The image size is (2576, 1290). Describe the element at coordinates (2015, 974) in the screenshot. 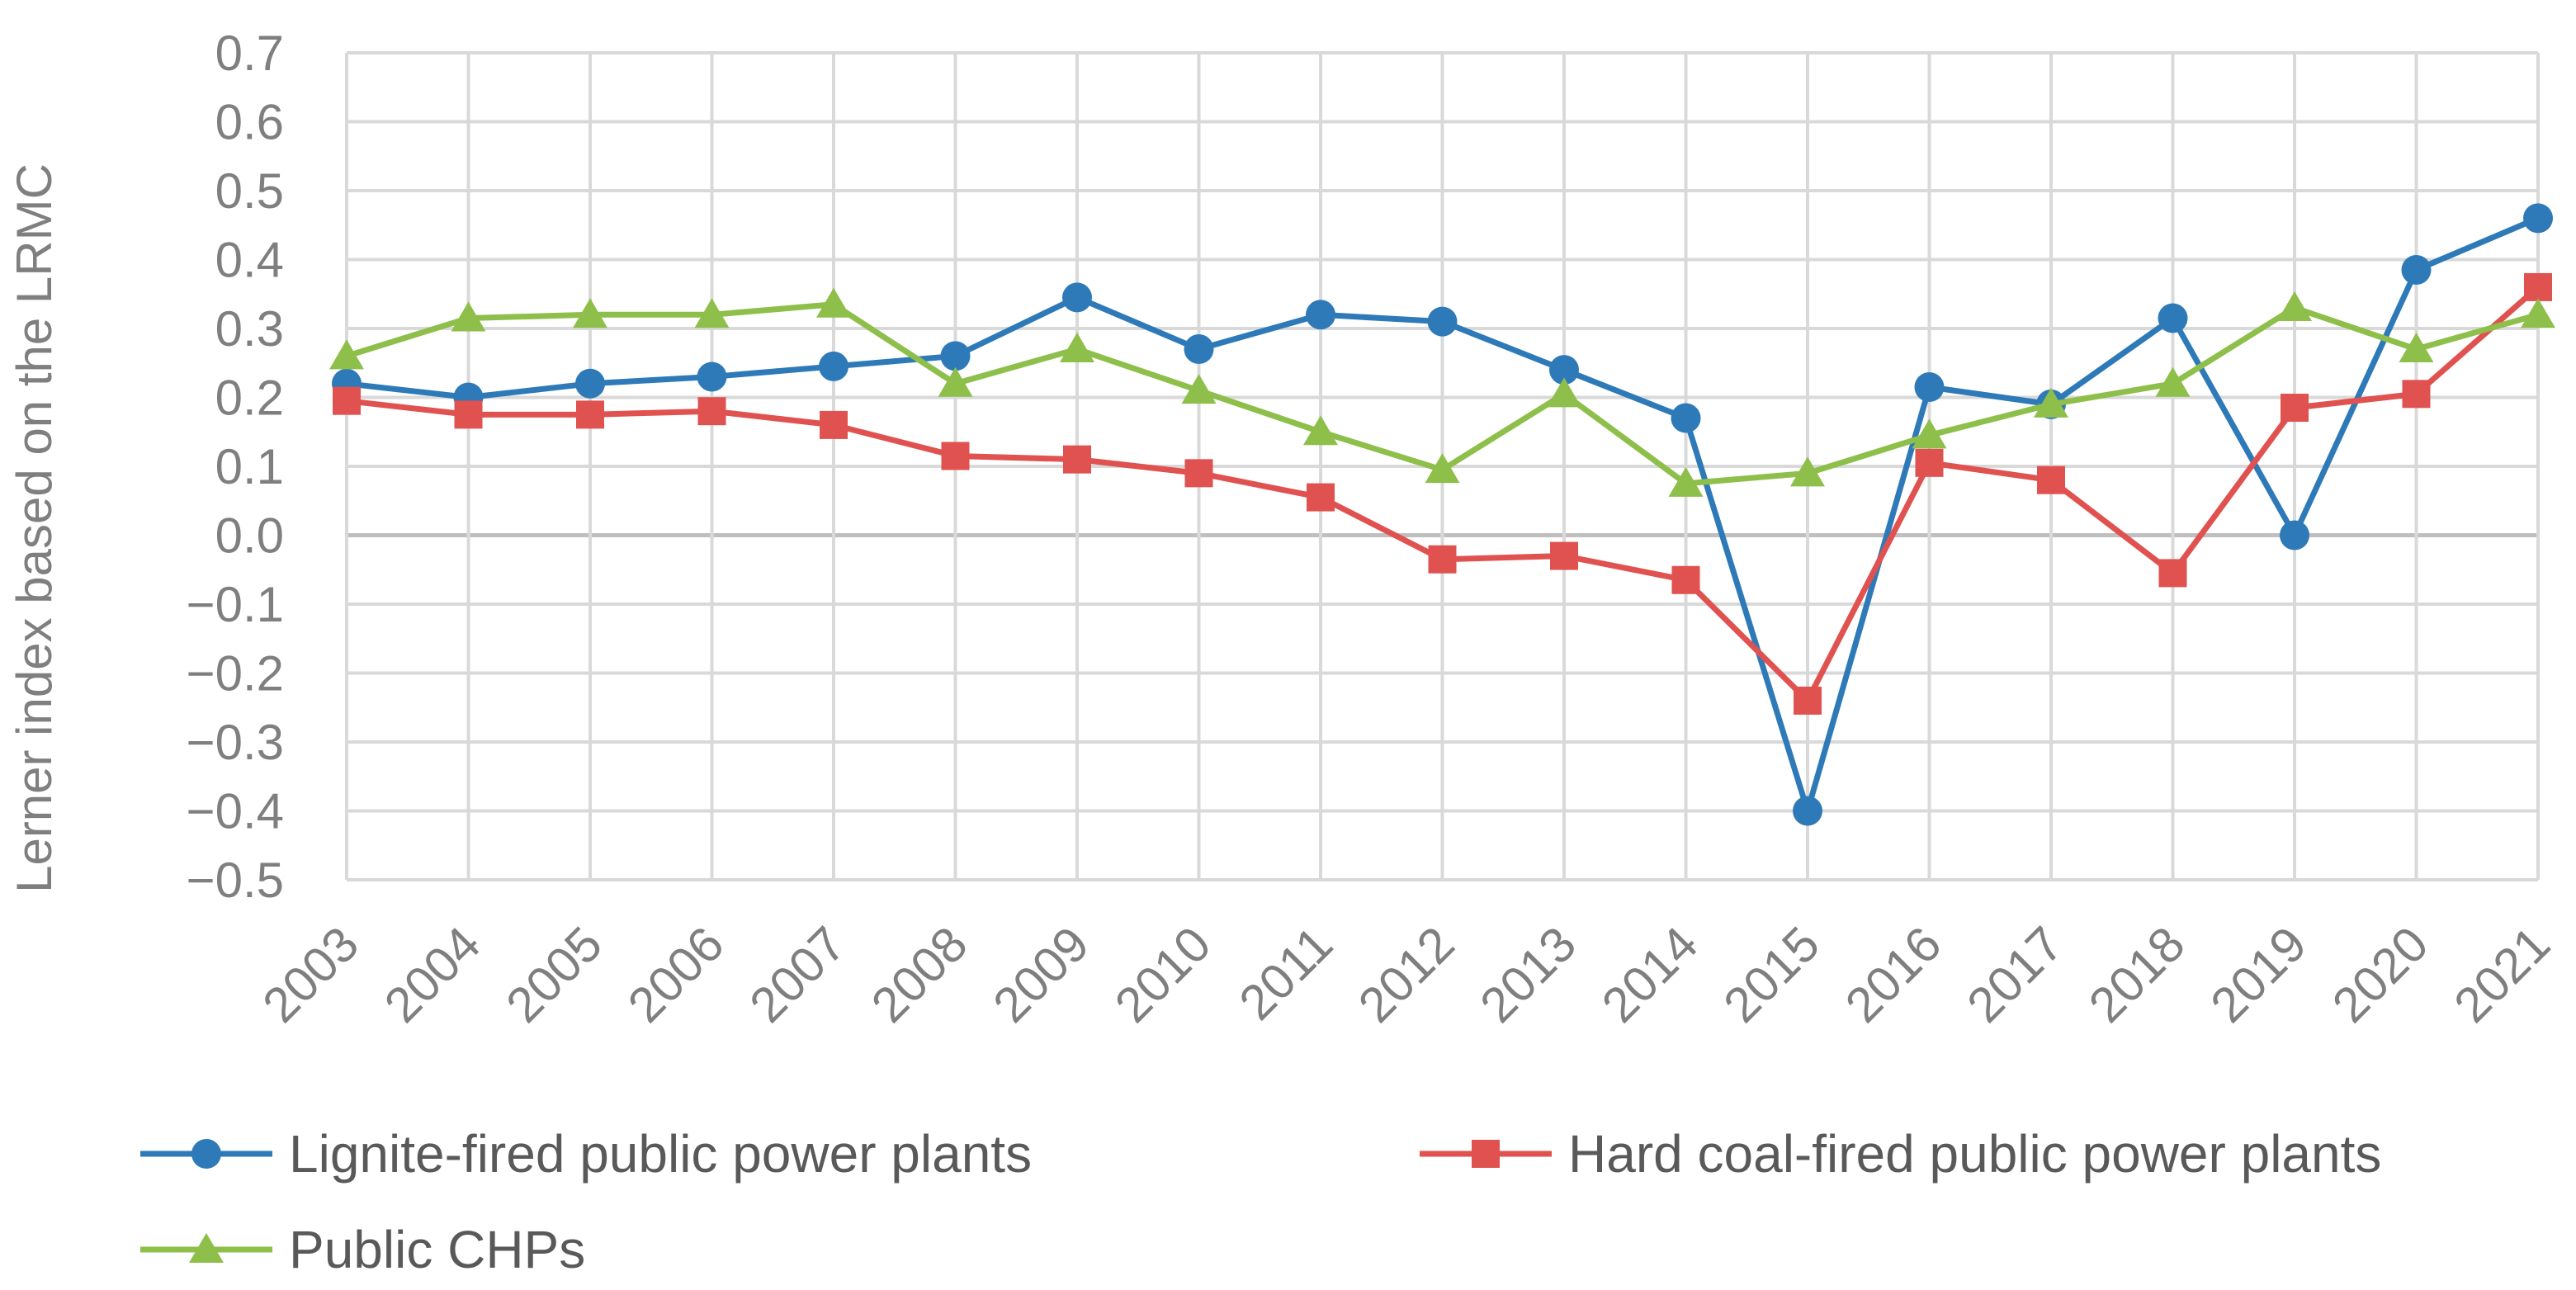

I see `x-tick-label: 2017` at that location.